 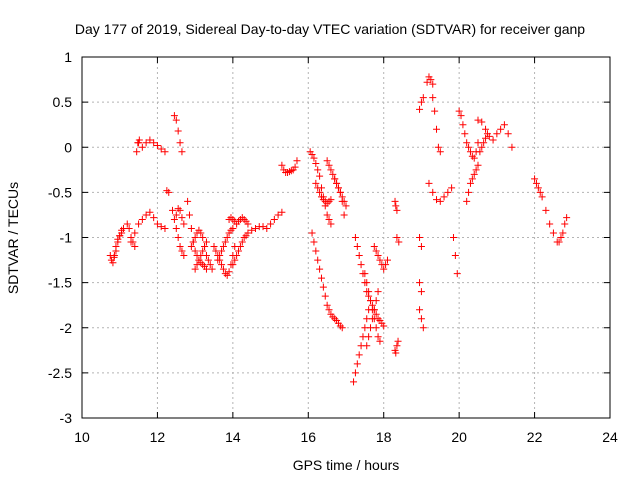 What do you see at coordinates (13, 238) in the screenshot?
I see `y-axis-label: SDTVAR / TECUs` at bounding box center [13, 238].